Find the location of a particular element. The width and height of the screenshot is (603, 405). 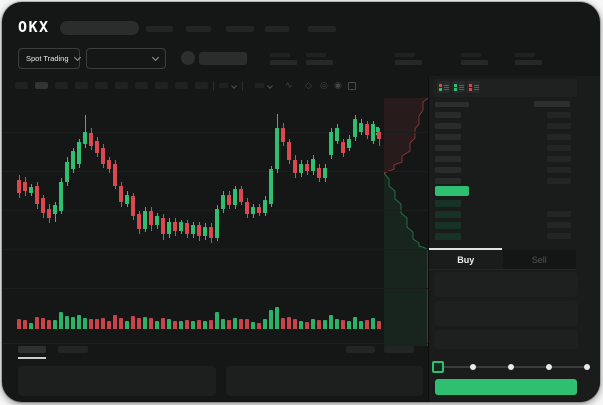

amount-slider-handle is located at coordinates (438, 367).